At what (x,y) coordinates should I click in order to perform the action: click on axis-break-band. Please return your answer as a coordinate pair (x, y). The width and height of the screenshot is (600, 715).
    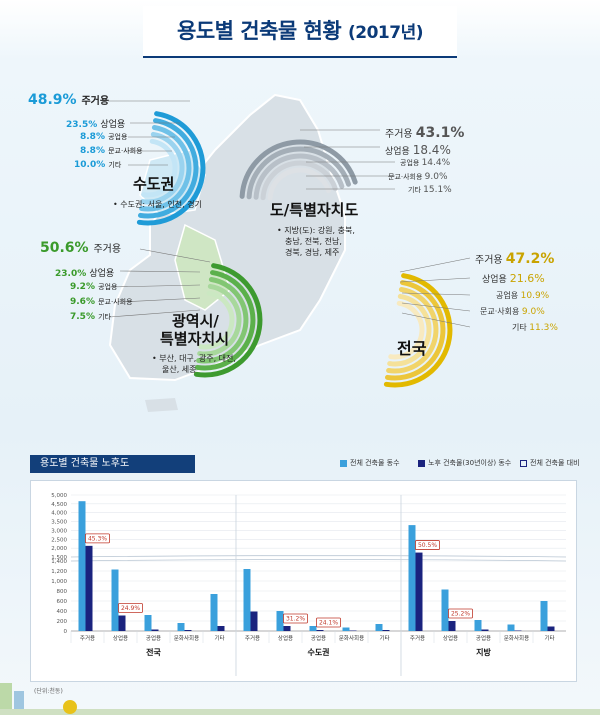
    Looking at the image, I should click on (318, 559).